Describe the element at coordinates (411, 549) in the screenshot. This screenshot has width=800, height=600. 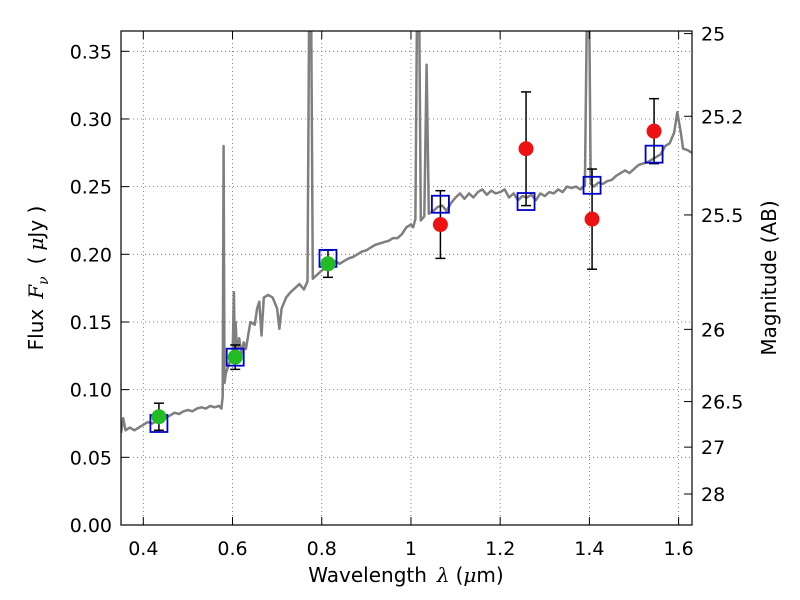
I see `x-tick-label: 1` at that location.